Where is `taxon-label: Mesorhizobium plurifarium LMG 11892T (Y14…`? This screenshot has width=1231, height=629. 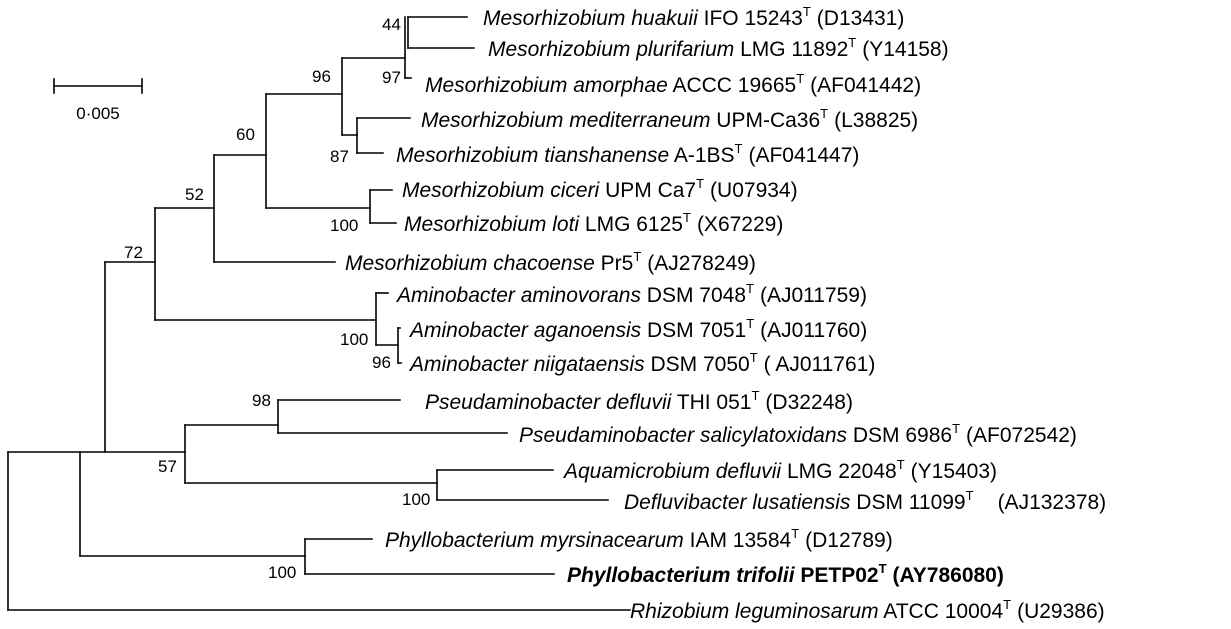
taxon-label: Mesorhizobium plurifarium LMG 11892T (Y14… is located at coordinates (718, 48).